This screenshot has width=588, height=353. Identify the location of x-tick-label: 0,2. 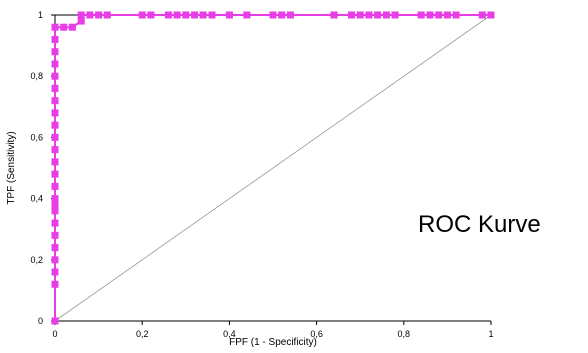
(142, 334).